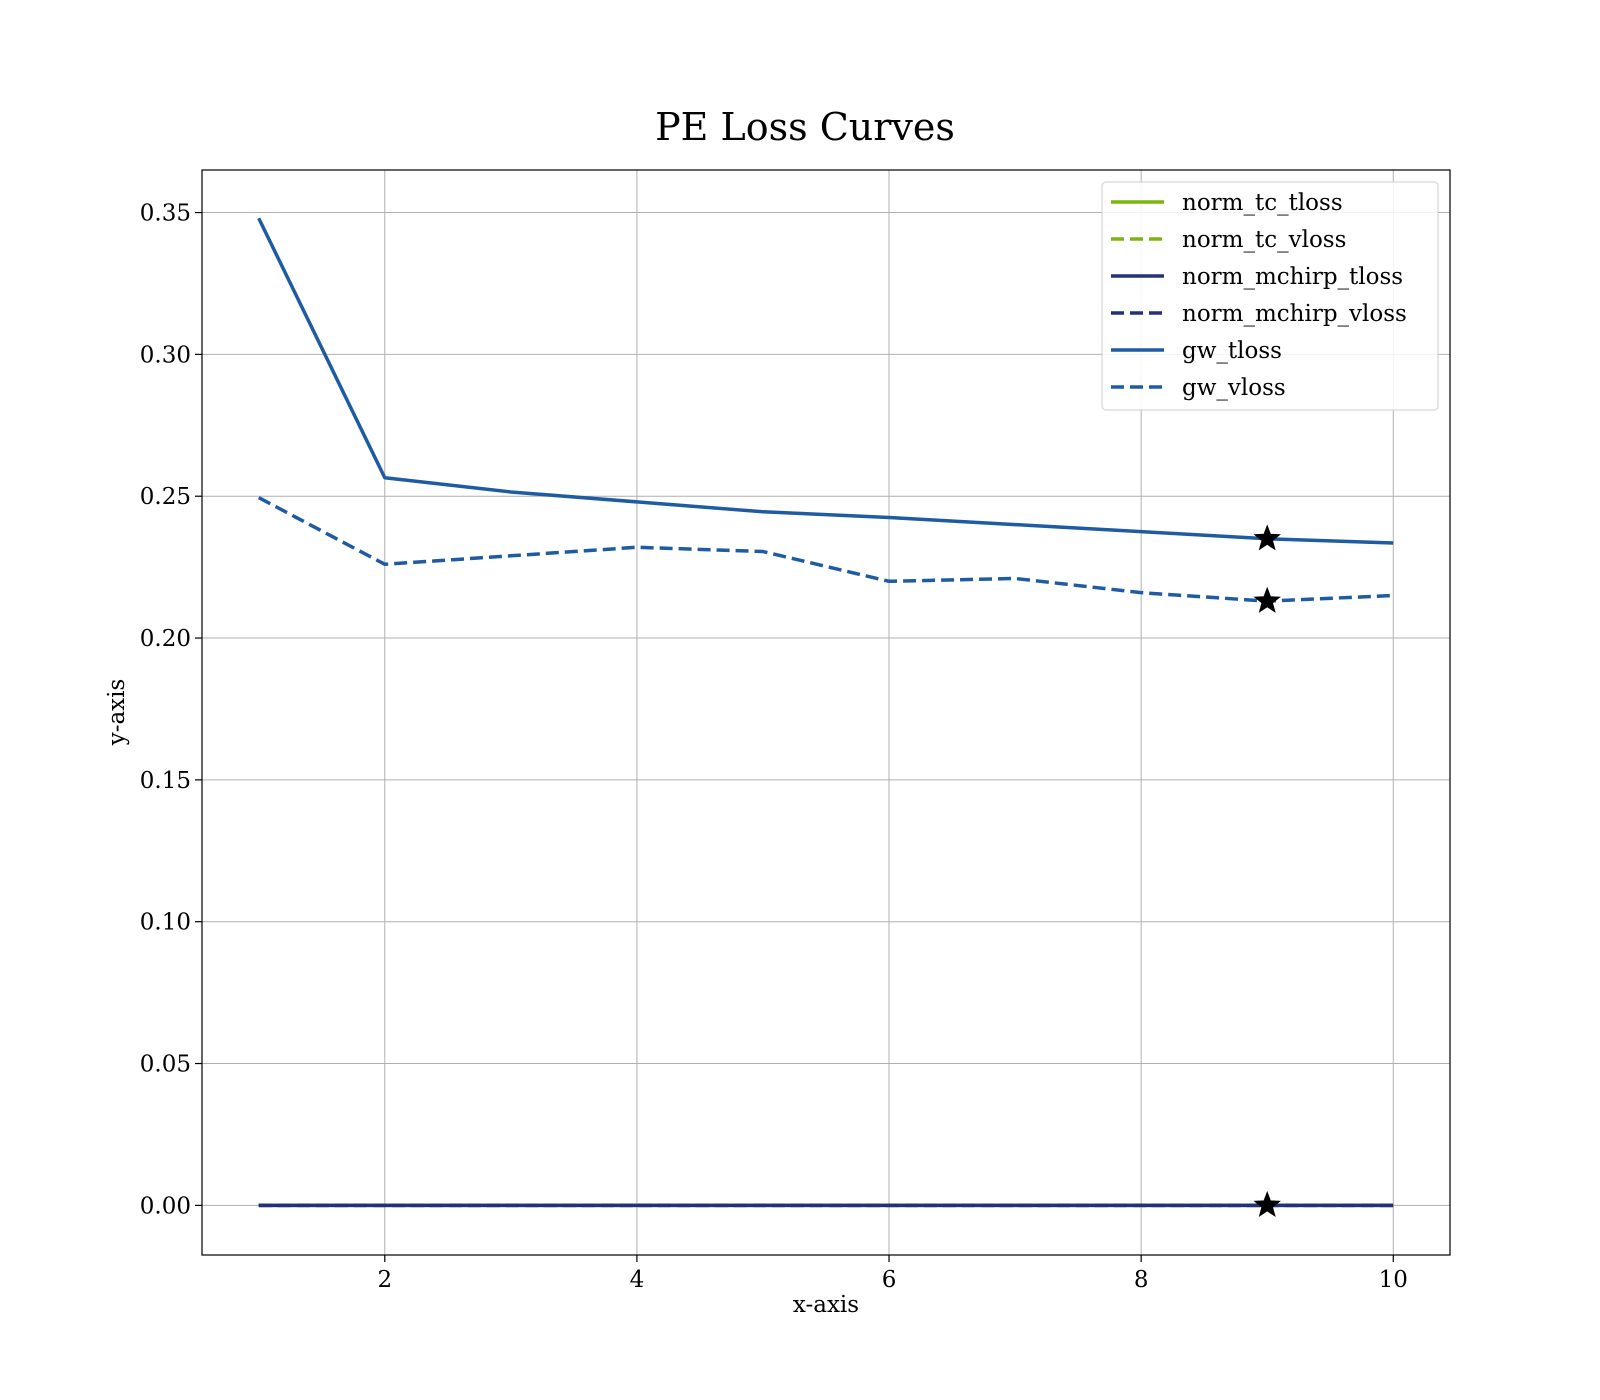 Image resolution: width=1600 pixels, height=1400 pixels. What do you see at coordinates (1232, 351) in the screenshot?
I see `legend-label: gw_tloss` at bounding box center [1232, 351].